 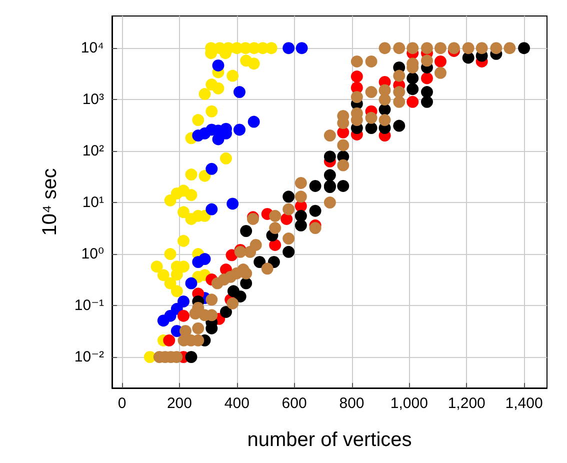 I want to click on x-tick-label: 600, so click(x=294, y=403).